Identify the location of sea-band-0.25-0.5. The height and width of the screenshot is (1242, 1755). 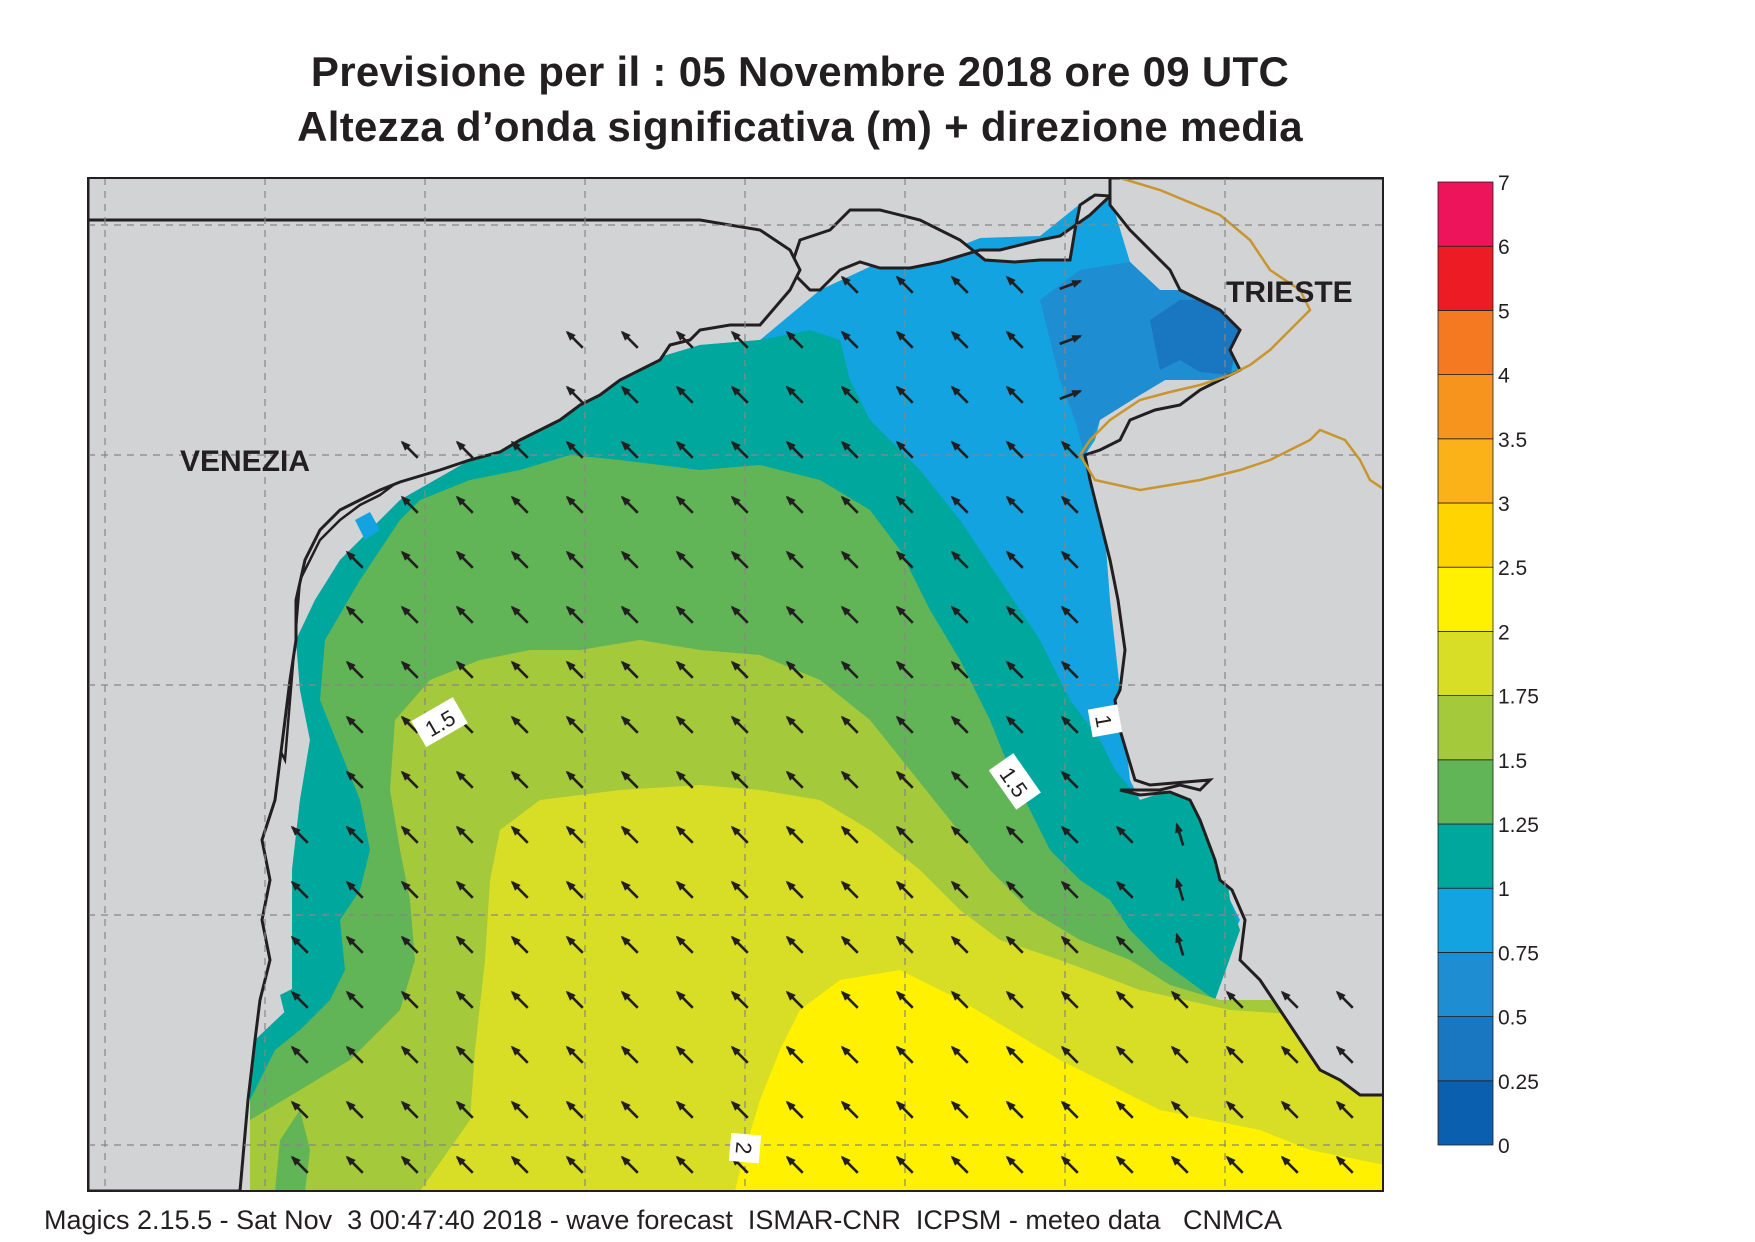
(1195, 337).